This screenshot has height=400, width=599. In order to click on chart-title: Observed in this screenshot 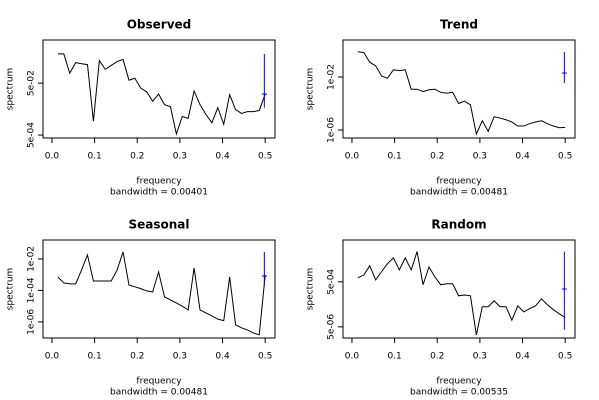, I will do `click(159, 25)`.